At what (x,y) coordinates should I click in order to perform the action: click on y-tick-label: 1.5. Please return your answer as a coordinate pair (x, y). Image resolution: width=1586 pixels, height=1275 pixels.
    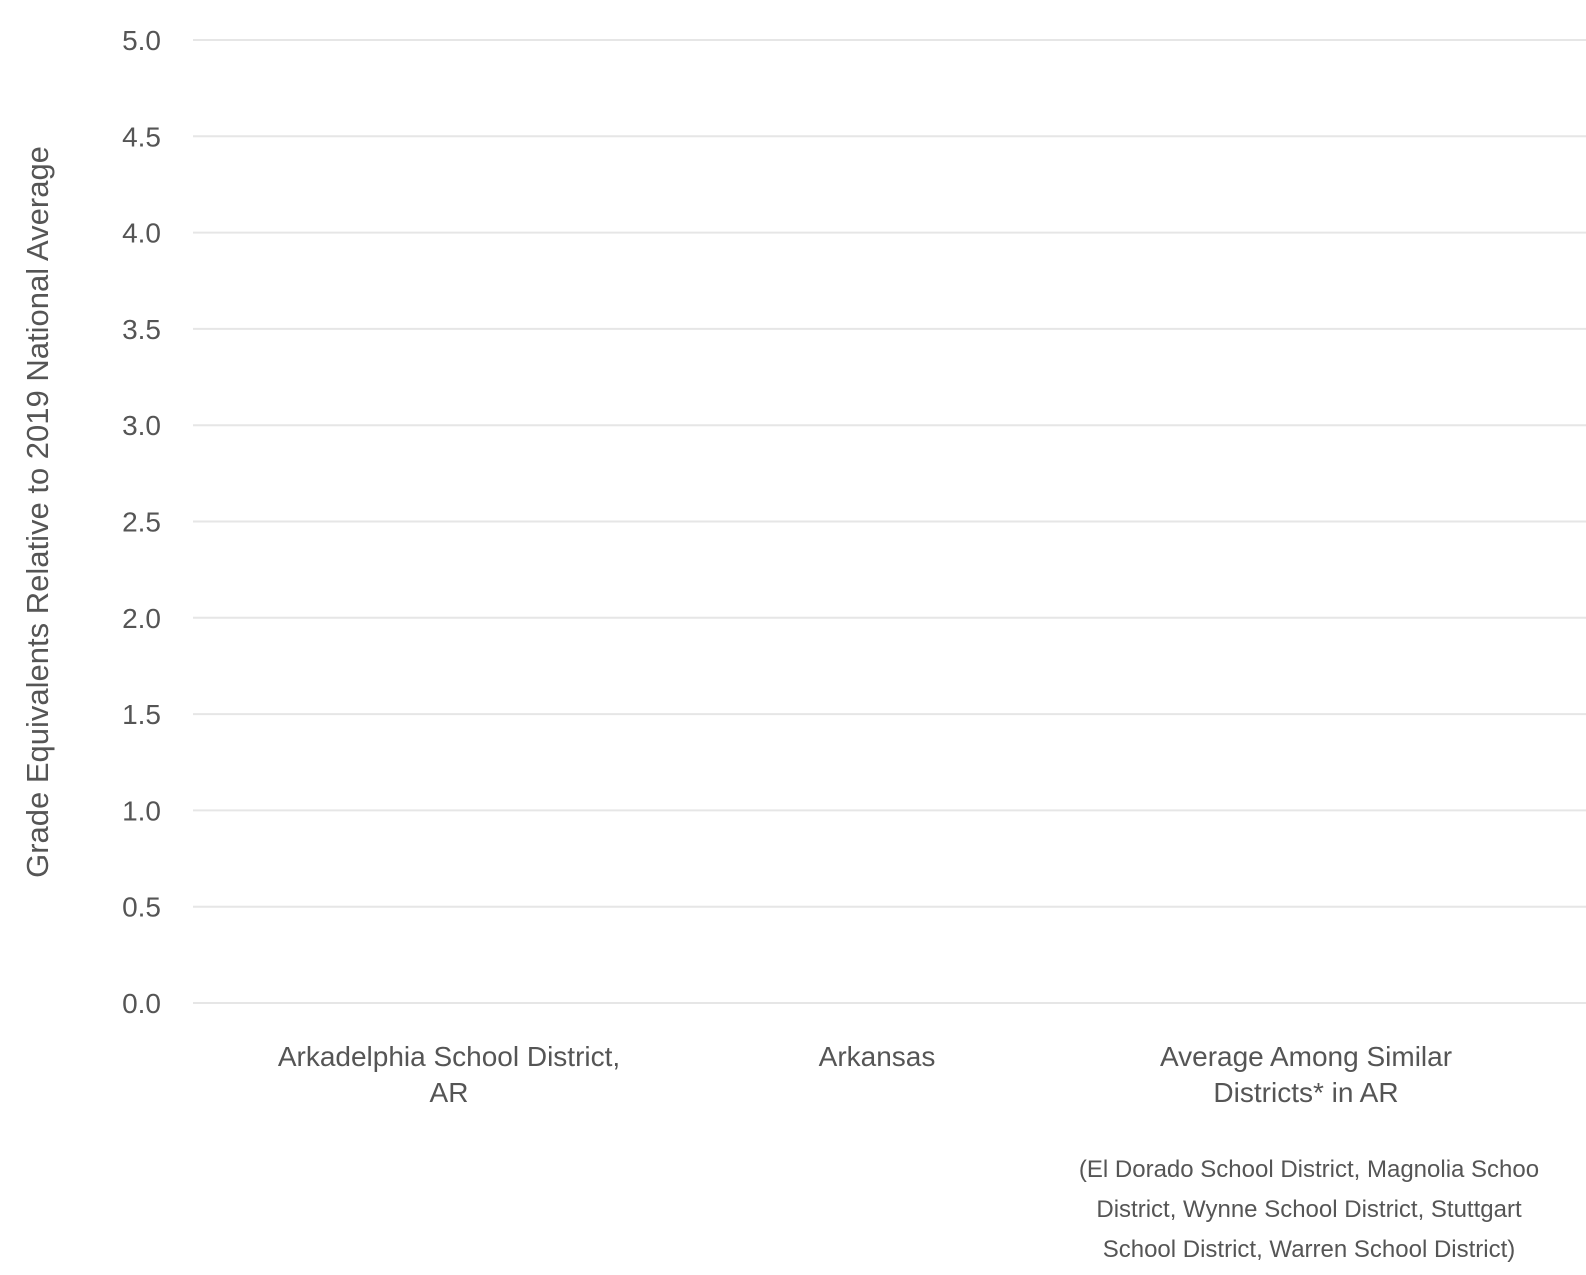
    Looking at the image, I should click on (141, 714).